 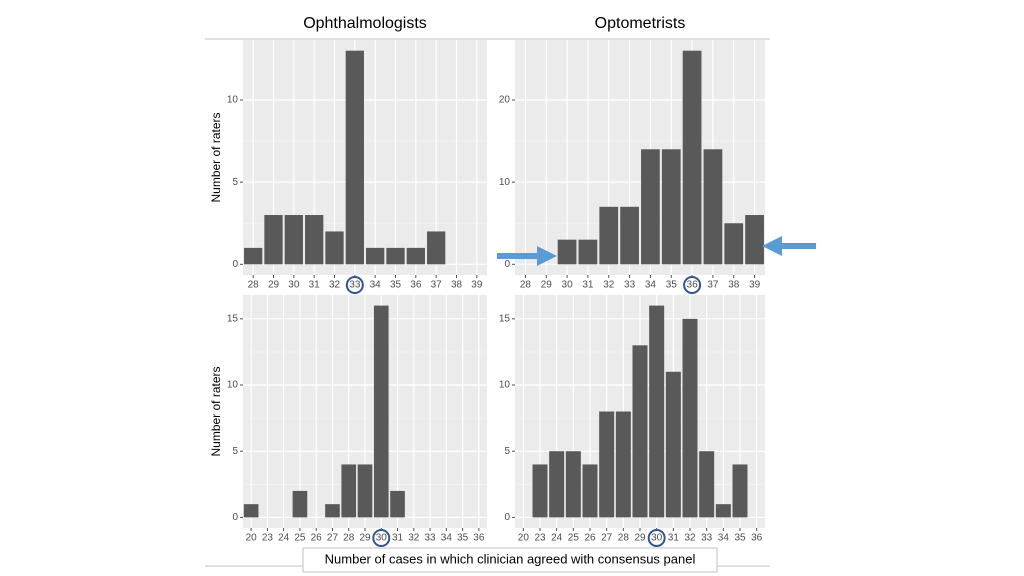 I want to click on column-title: Optometrists, so click(x=640, y=23).